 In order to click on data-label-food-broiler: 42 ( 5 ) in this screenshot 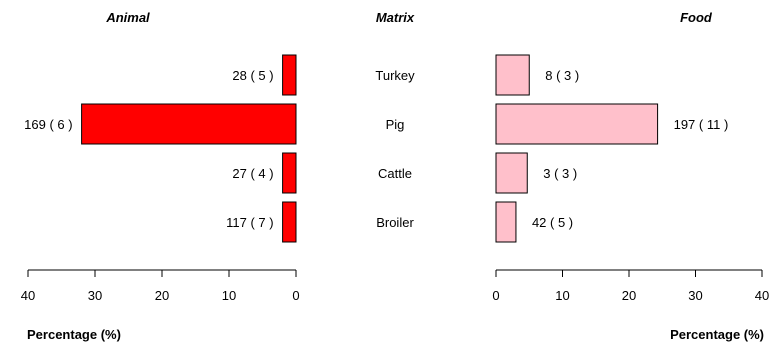, I will do `click(552, 222)`.